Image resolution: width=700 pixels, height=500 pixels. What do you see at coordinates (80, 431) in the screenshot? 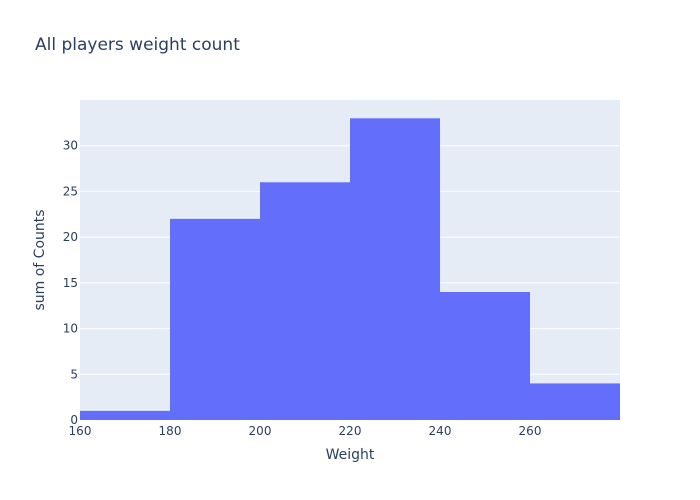
I see `x-tick-label: 160` at bounding box center [80, 431].